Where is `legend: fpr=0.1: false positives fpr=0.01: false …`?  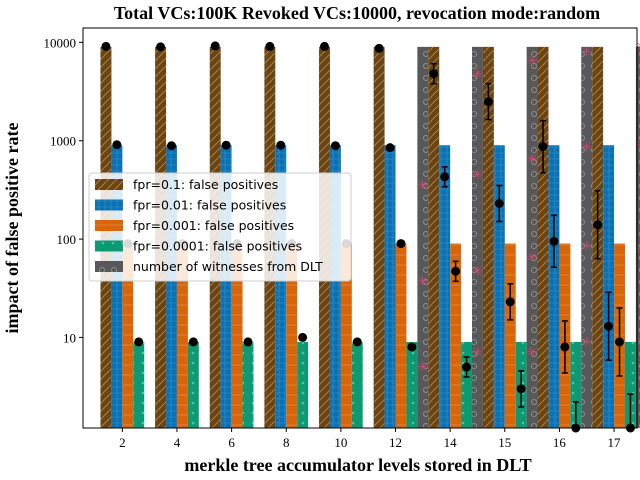 legend: fpr=0.1: false positives fpr=0.01: false … is located at coordinates (220, 227).